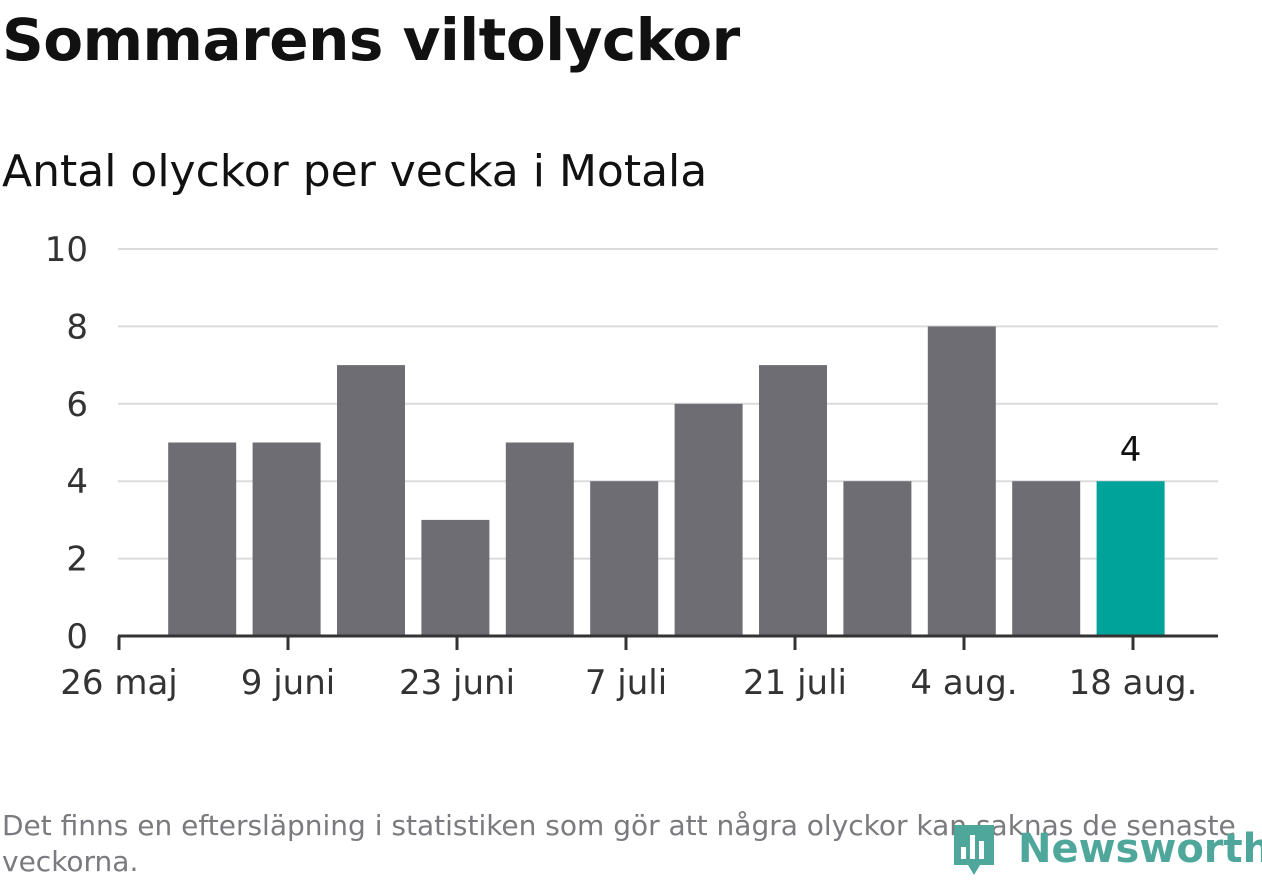 The width and height of the screenshot is (1262, 880). Describe the element at coordinates (457, 683) in the screenshot. I see `x-tick-label: 23 juni` at that location.